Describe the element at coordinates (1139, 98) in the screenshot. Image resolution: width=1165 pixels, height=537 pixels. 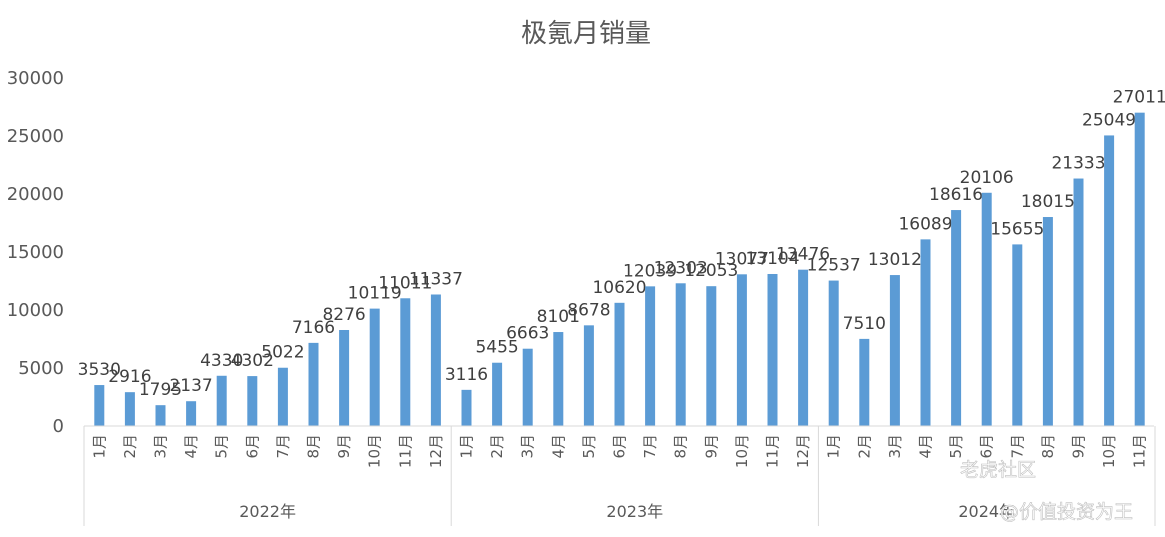
I see `data-label: 27011` at that location.